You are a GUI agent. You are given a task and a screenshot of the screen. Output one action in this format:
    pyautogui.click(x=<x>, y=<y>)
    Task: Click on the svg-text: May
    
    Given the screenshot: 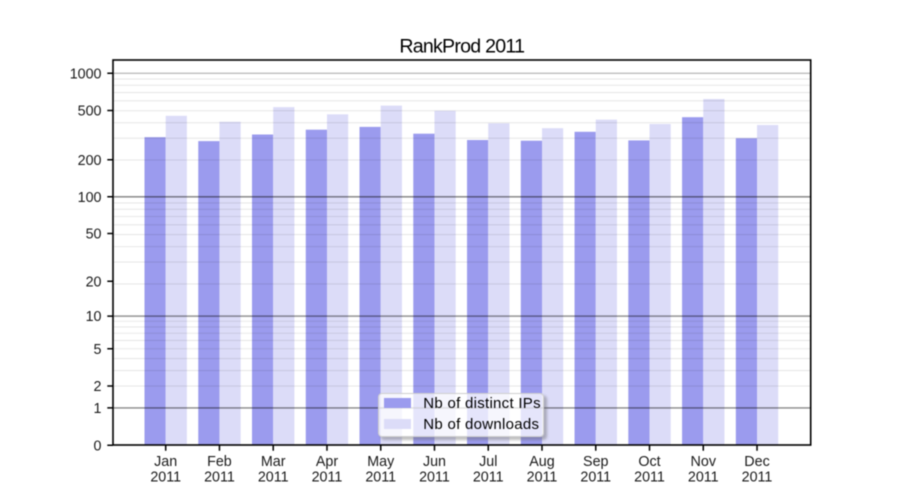 What is the action you would take?
    pyautogui.click(x=381, y=462)
    